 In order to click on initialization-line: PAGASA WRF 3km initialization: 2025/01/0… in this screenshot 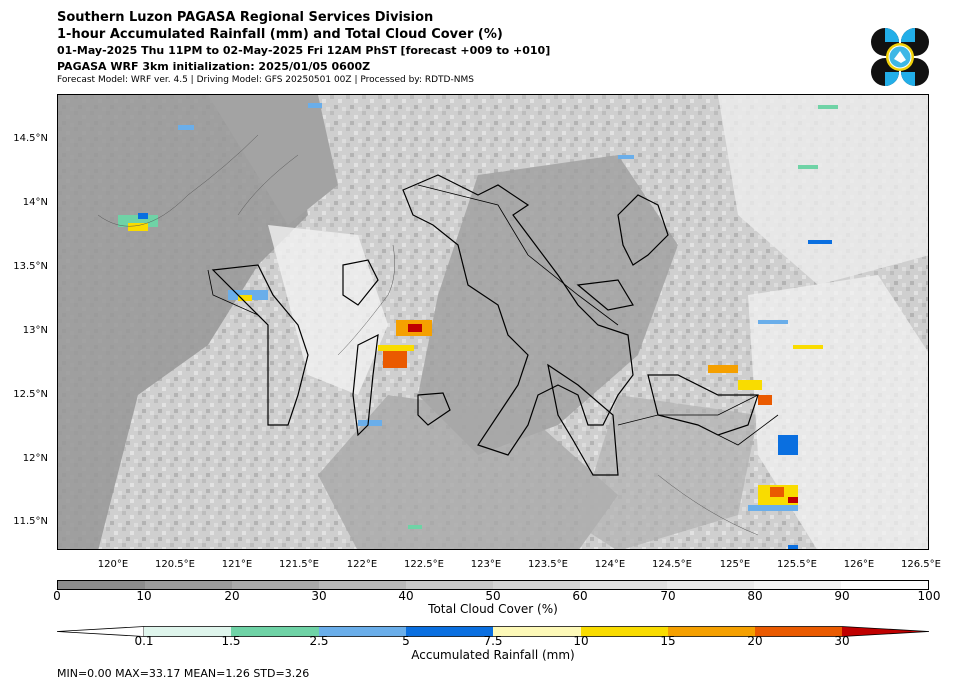, I will do `click(214, 66)`.